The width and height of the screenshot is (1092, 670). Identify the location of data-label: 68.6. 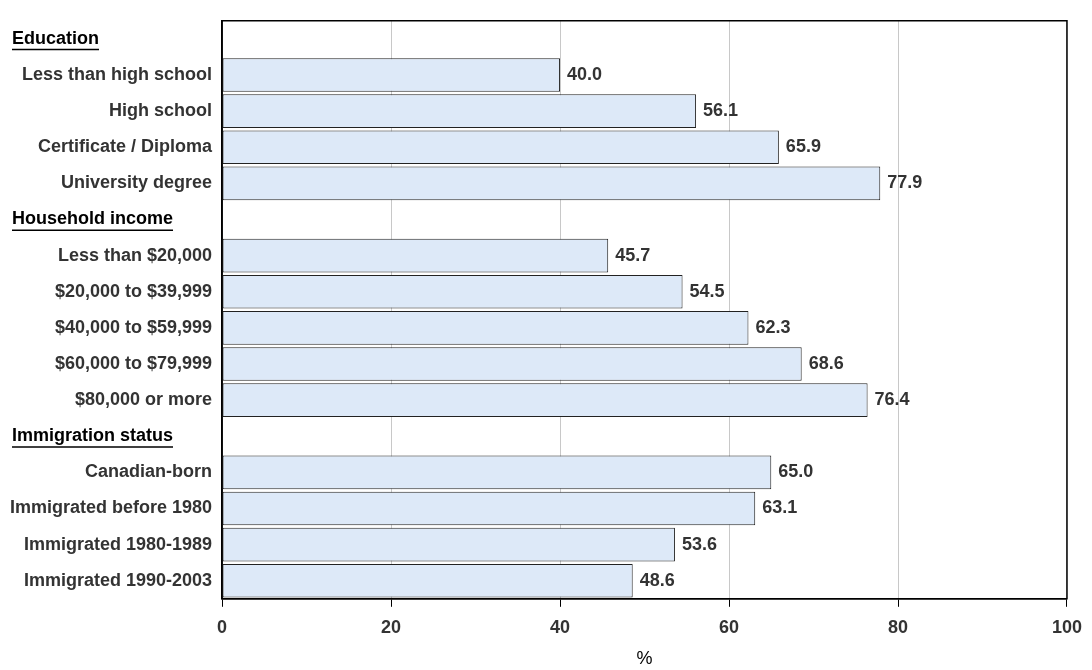
(826, 362).